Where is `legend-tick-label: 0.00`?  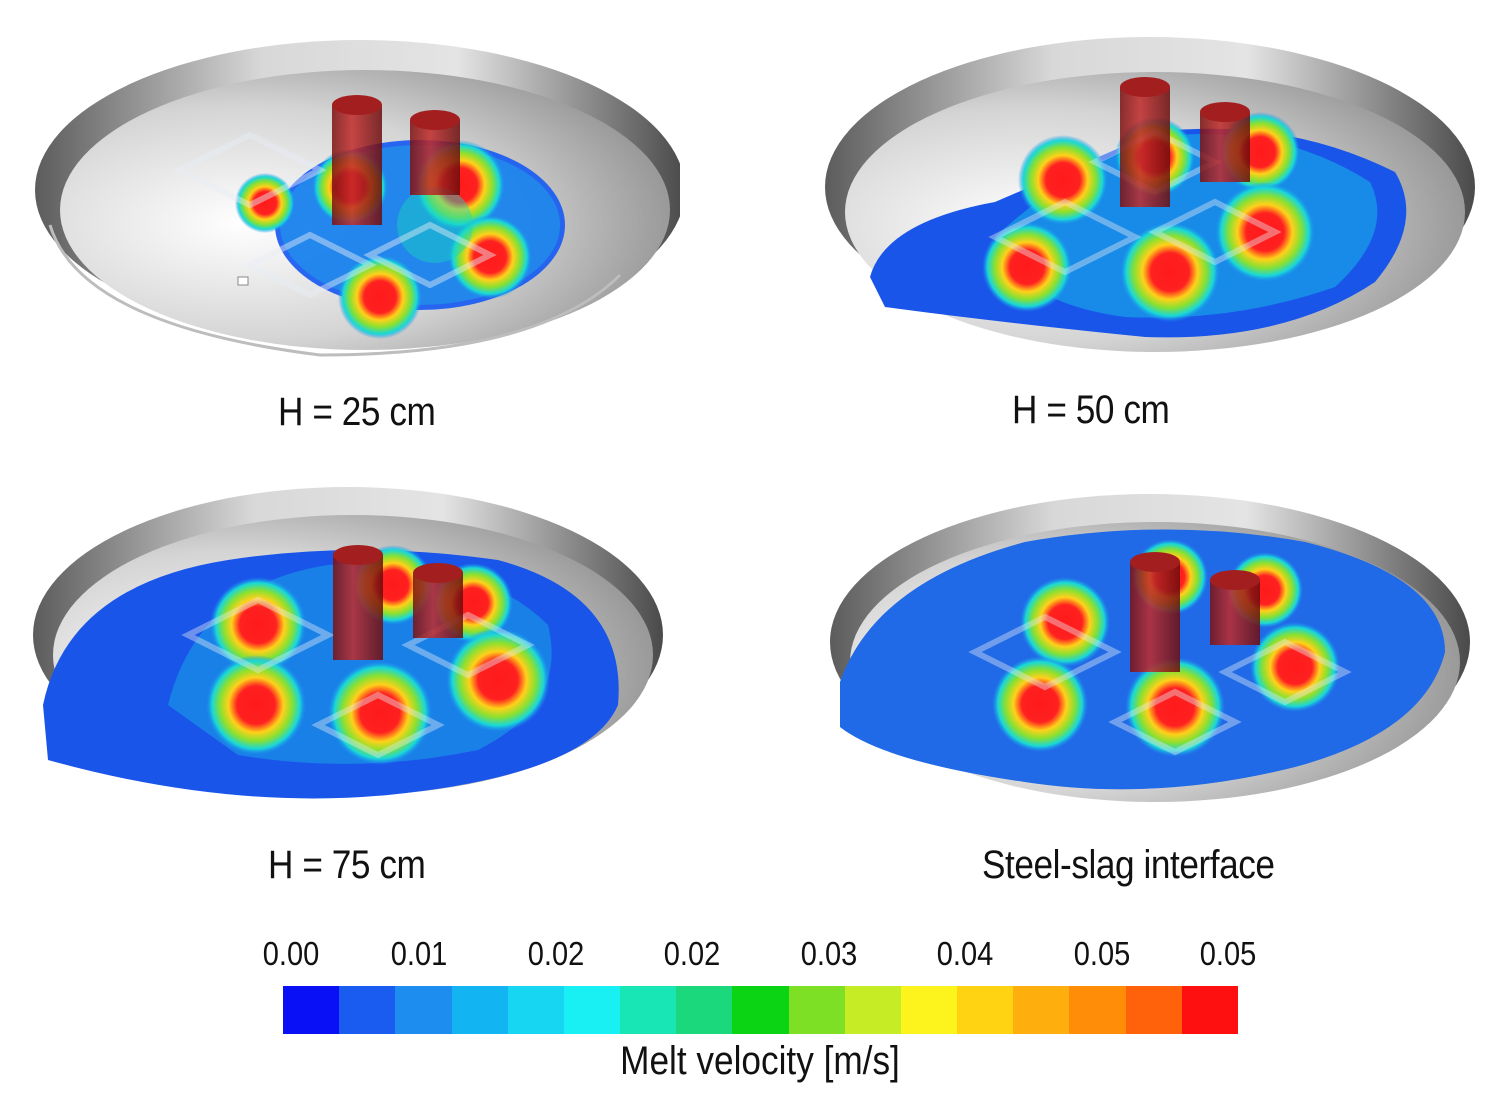
legend-tick-label: 0.00 is located at coordinates (291, 953).